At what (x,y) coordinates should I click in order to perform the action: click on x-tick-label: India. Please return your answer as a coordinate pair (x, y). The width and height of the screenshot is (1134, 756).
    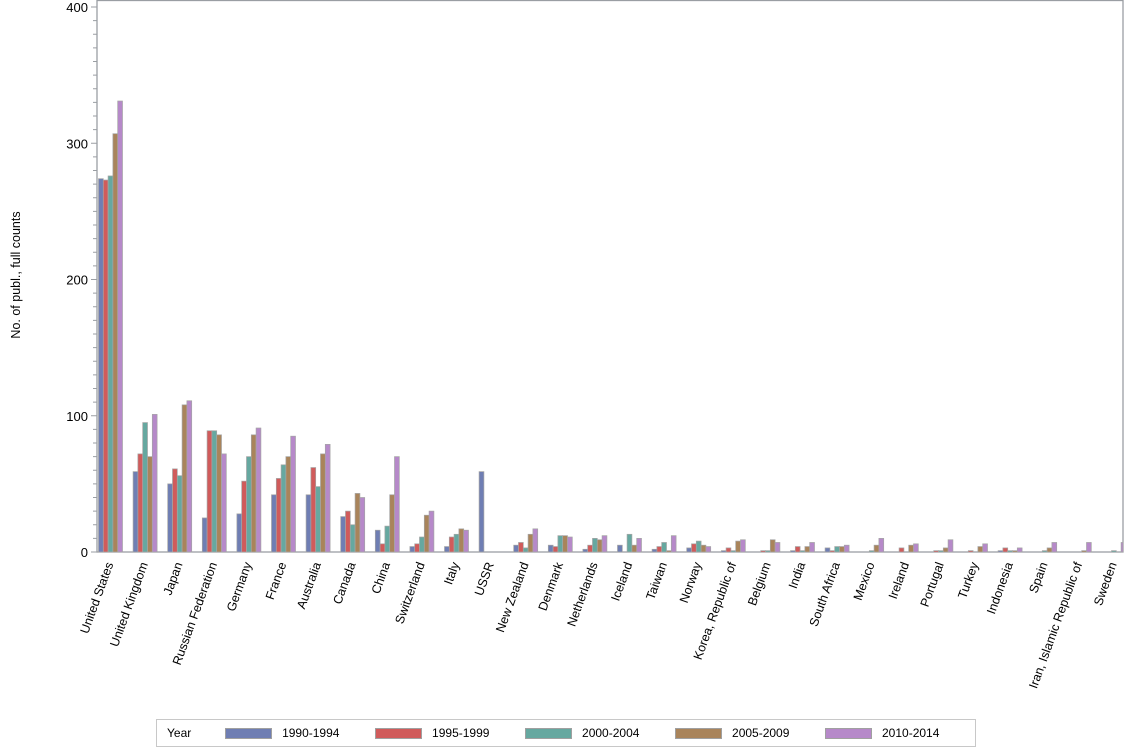
    Looking at the image, I should click on (797, 575).